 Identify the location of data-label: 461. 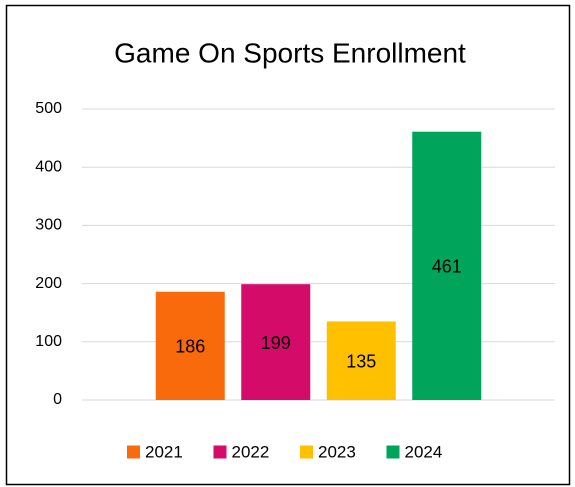
(447, 267).